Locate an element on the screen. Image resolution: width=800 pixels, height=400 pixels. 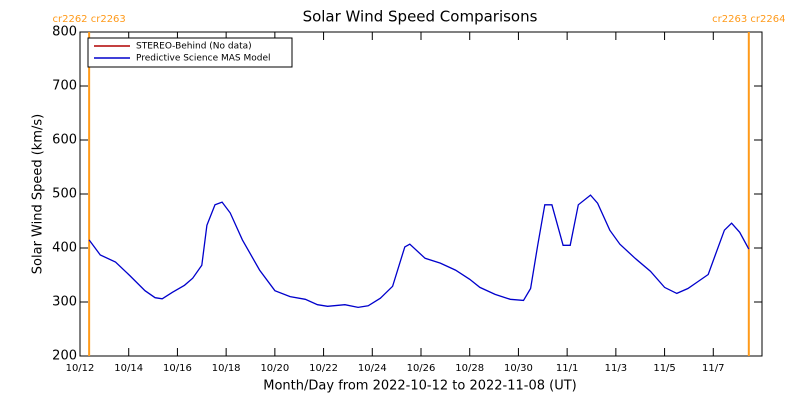
x-tick-label: 10/28 is located at coordinates (469, 368).